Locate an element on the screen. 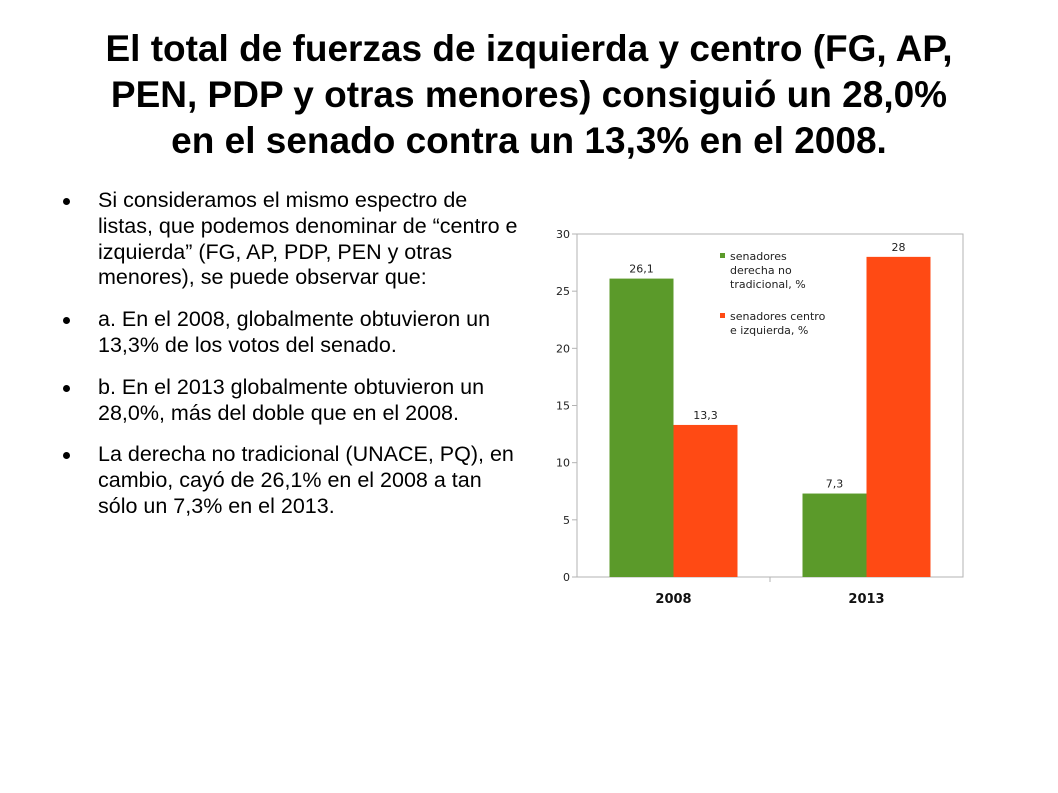 The width and height of the screenshot is (1058, 793). data-label: 7,3 is located at coordinates (835, 484).